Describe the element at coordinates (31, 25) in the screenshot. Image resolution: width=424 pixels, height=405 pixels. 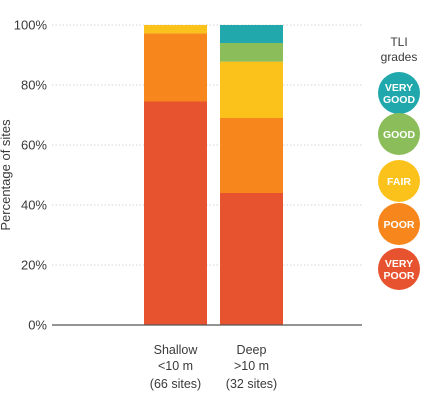
I see `y-tick-label: 100%` at that location.